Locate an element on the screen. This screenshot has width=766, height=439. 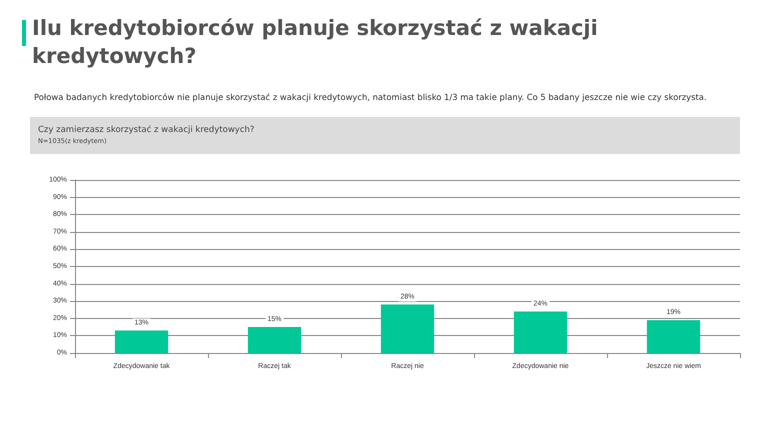
chart-title: Ilu kredytobiorców planuje skorzystać z wakacji kredytowych? is located at coordinates (315, 42).